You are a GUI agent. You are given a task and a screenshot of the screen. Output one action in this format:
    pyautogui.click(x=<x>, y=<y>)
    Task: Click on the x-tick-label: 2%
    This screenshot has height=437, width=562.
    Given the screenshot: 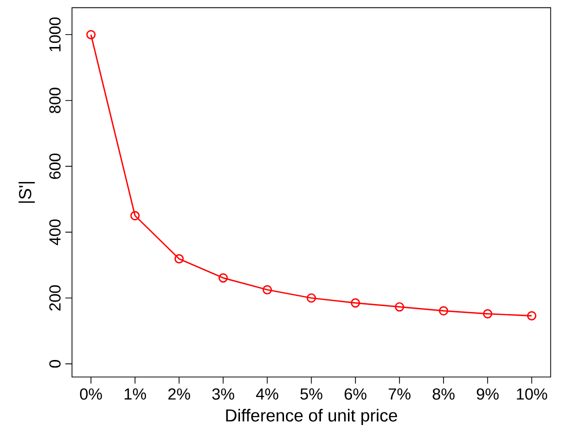 What is the action you would take?
    pyautogui.click(x=179, y=394)
    